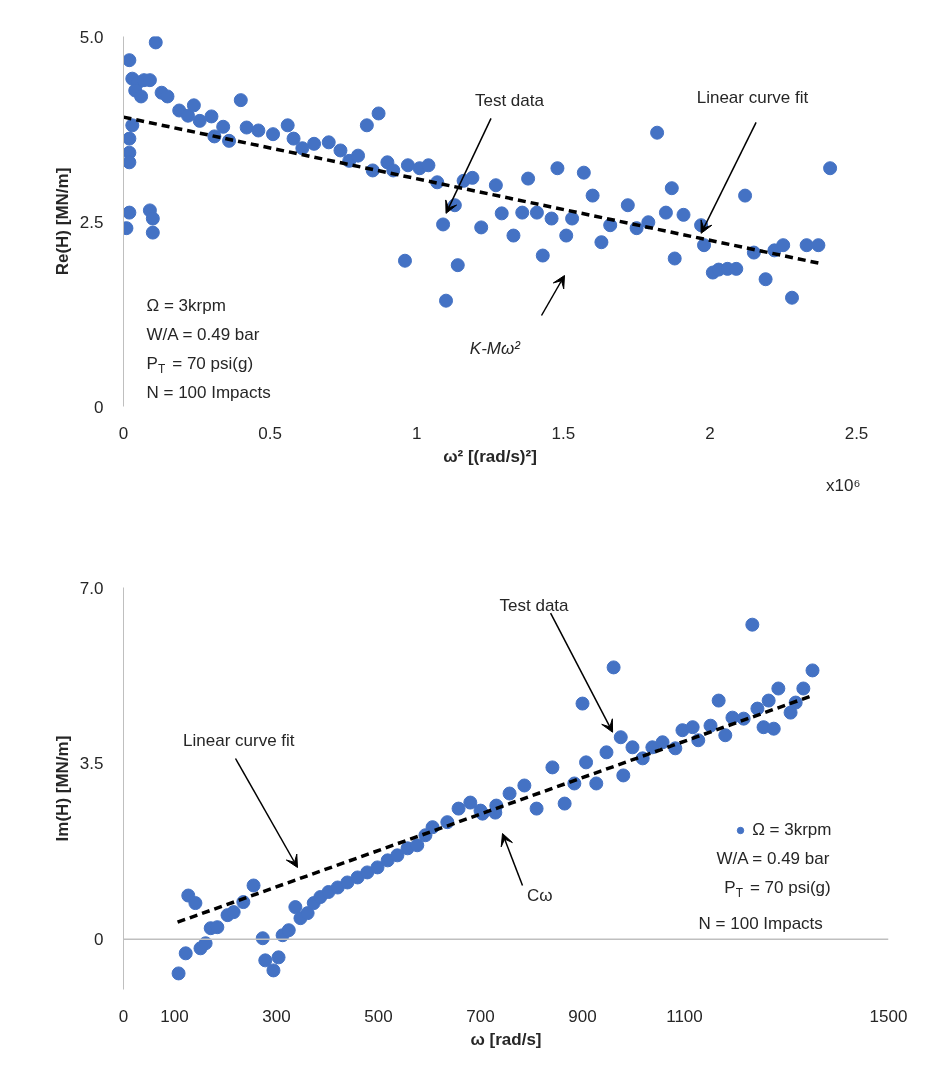  What do you see at coordinates (62, 221) in the screenshot?
I see `y-axis-title: Re(H) [MN/m]` at bounding box center [62, 221].